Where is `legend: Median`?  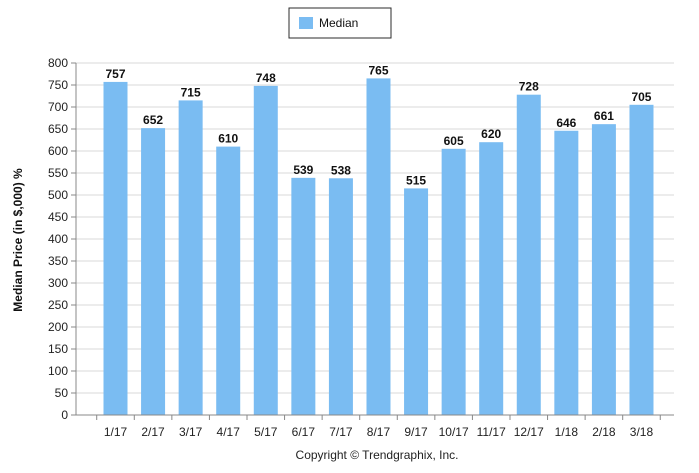
legend: Median is located at coordinates (340, 23).